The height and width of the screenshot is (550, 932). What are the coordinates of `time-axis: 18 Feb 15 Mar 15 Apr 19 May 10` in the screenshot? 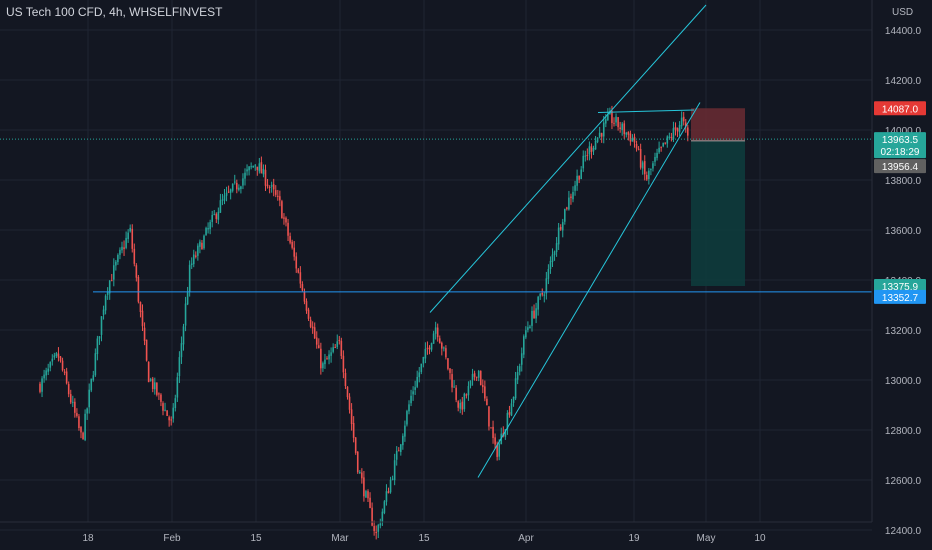 It's located at (436, 532).